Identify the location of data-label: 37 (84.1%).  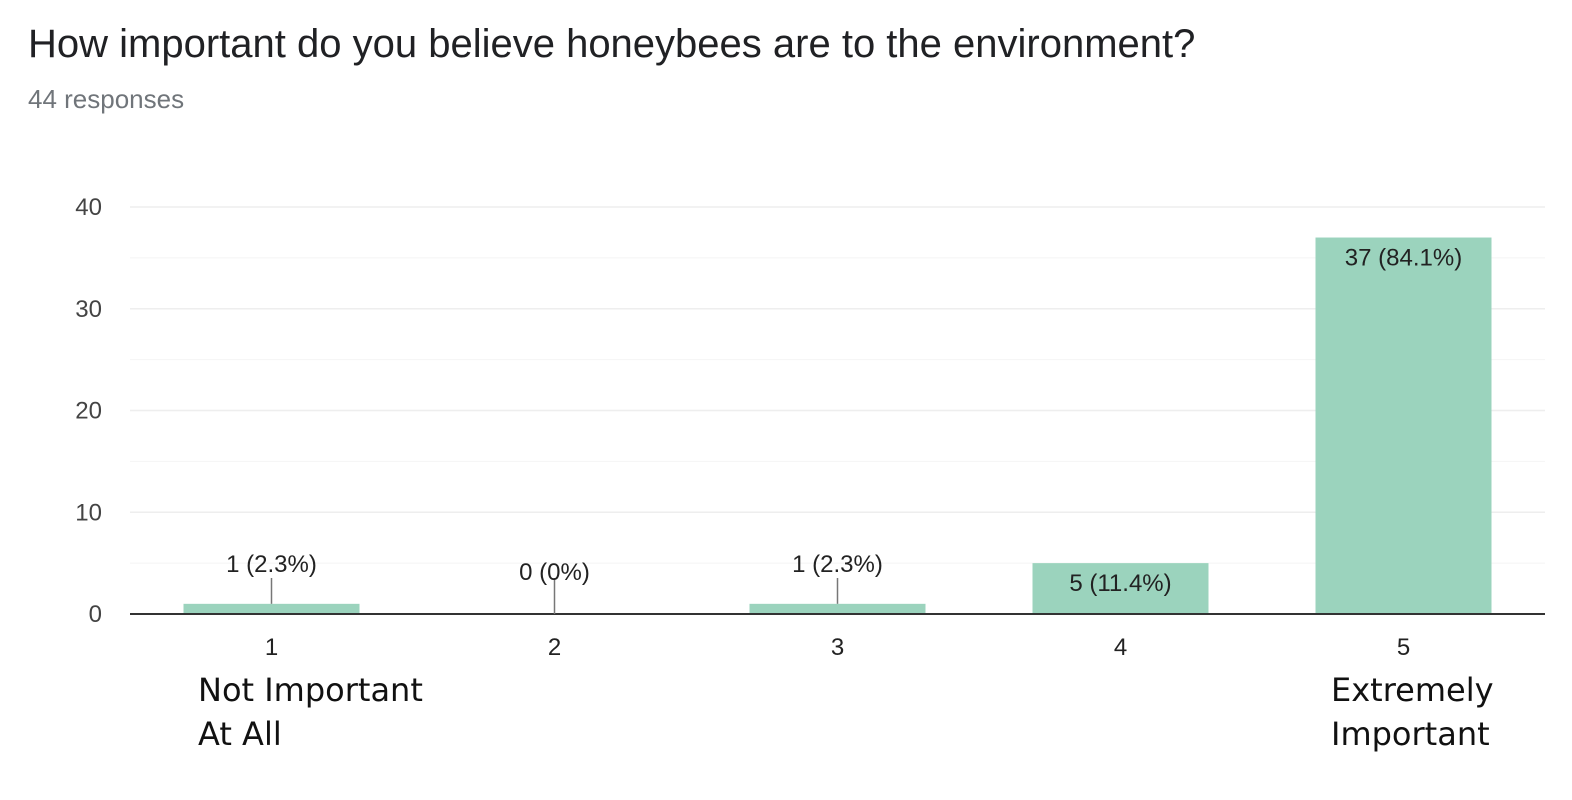
(1403, 258).